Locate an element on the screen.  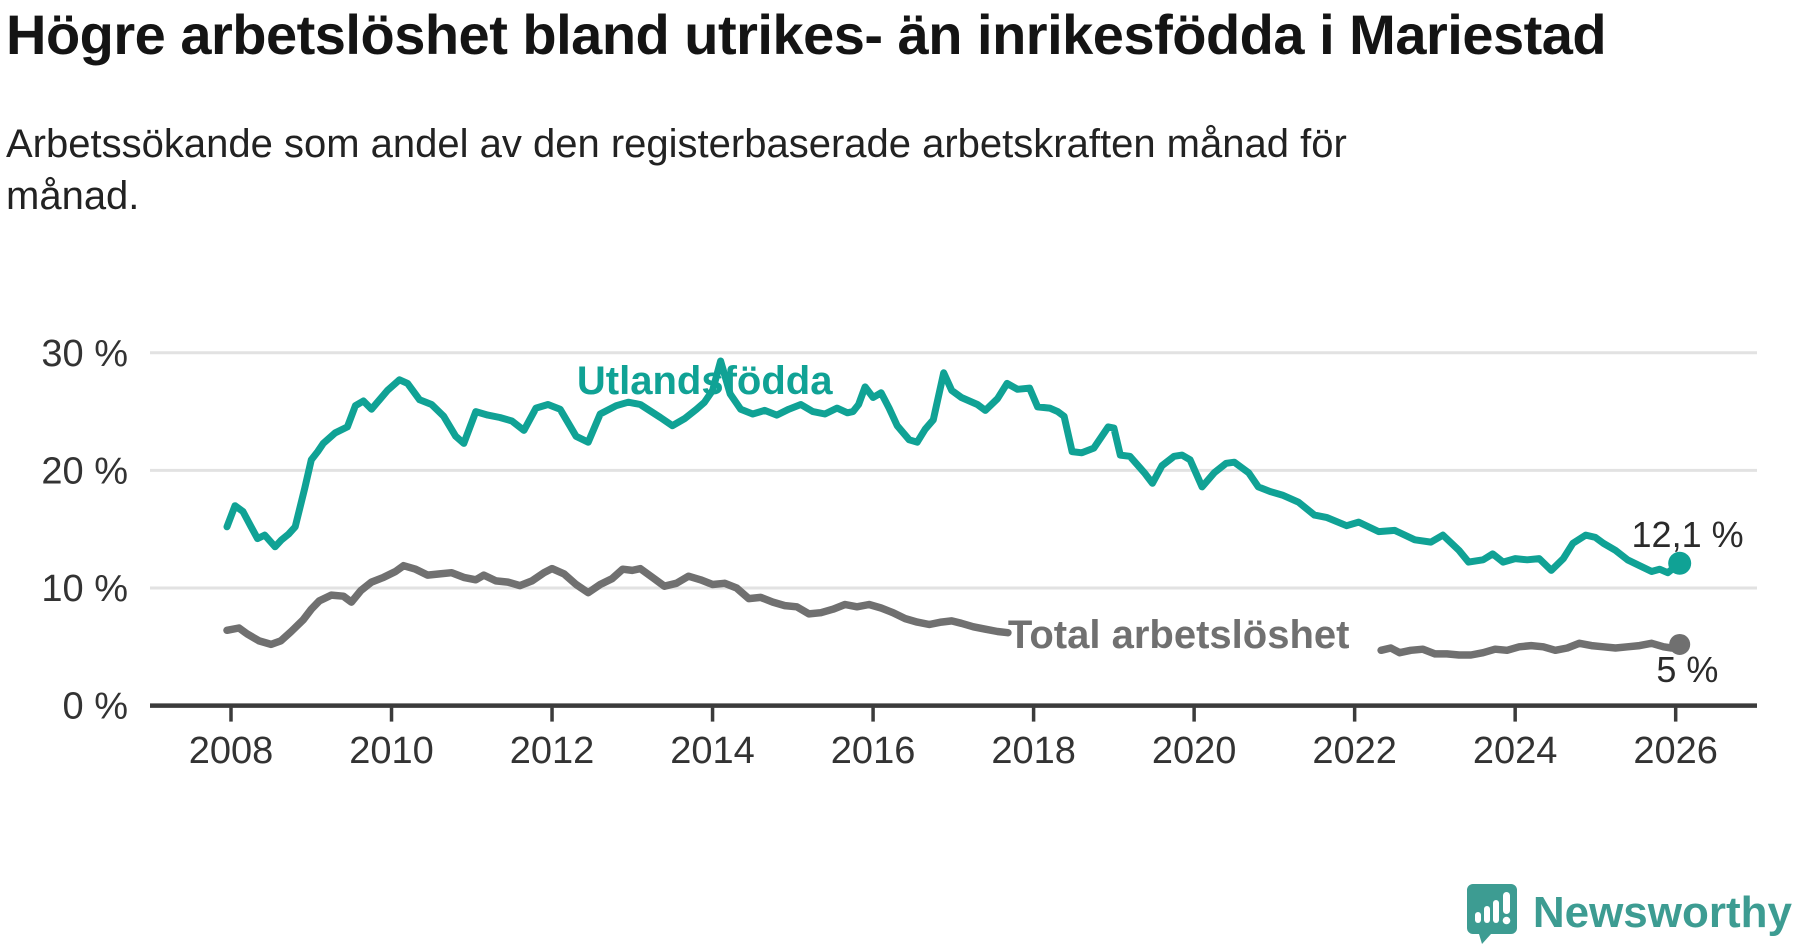
x-tick-label: 2014 is located at coordinates (712, 751).